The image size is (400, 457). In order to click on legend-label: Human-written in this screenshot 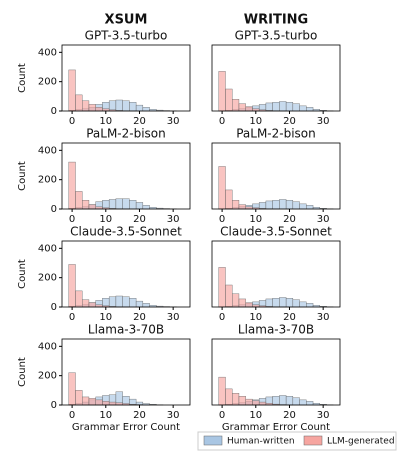, I will do `click(261, 442)`.